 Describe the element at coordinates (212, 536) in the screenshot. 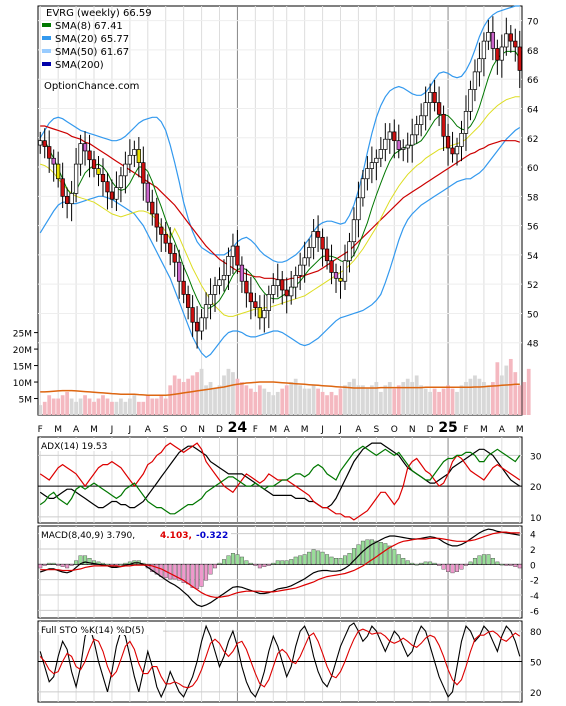

I see `macd-histogram-value: -0.322` at that location.